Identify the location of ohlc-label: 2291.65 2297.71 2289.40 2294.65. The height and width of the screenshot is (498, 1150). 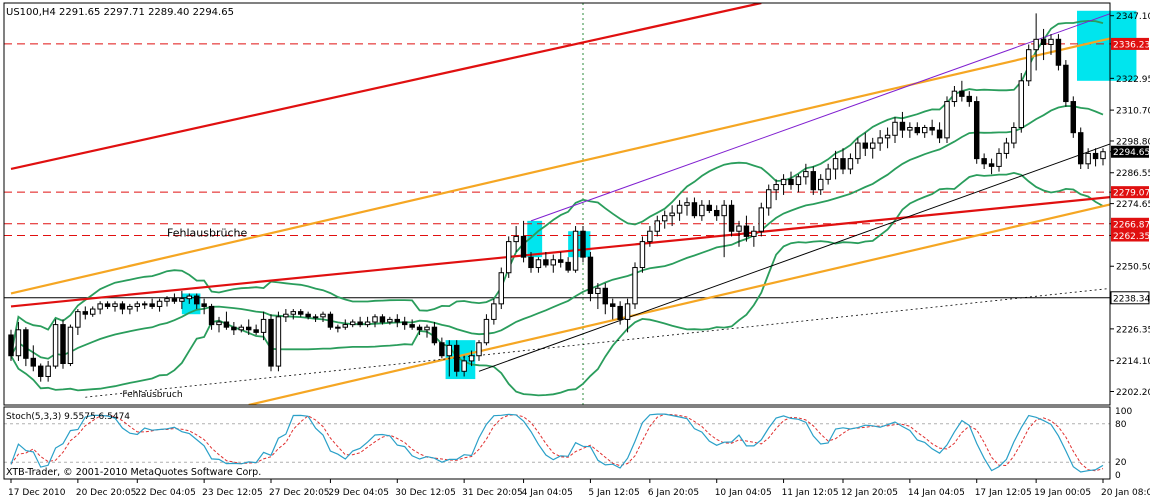
(146, 12).